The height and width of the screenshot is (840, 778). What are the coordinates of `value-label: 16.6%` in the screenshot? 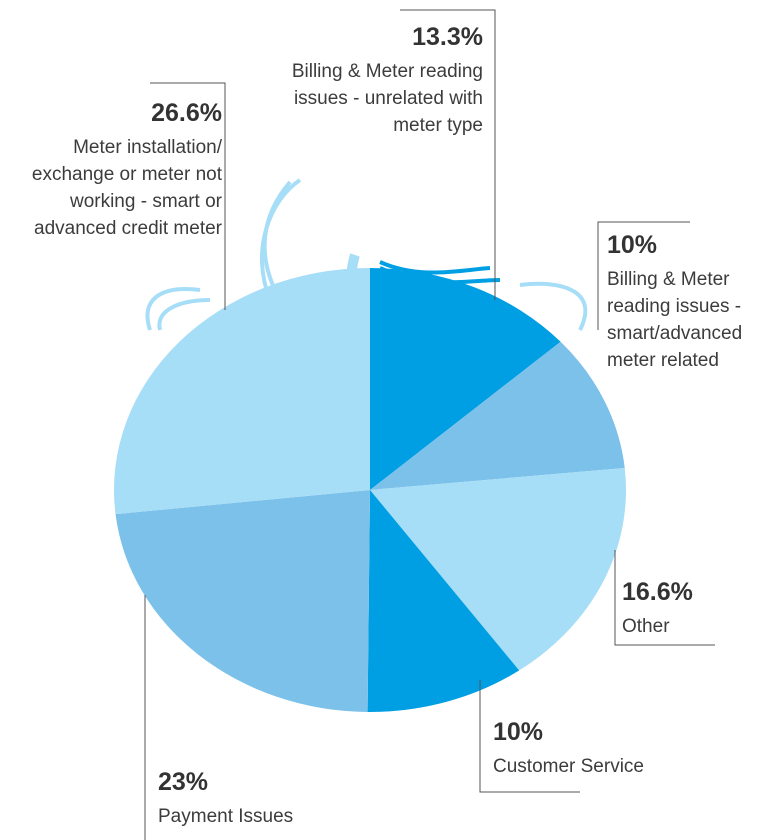 It's located at (657, 592).